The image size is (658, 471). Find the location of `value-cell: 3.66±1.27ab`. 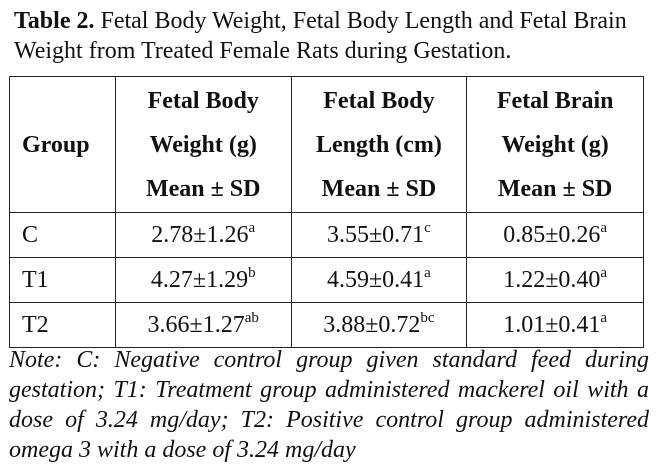

value-cell: 3.66±1.27ab is located at coordinates (203, 325).